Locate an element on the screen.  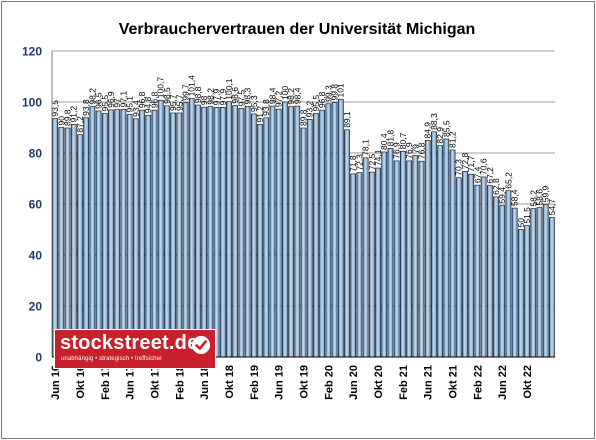
data-label: 72,5 is located at coordinates (372, 161).